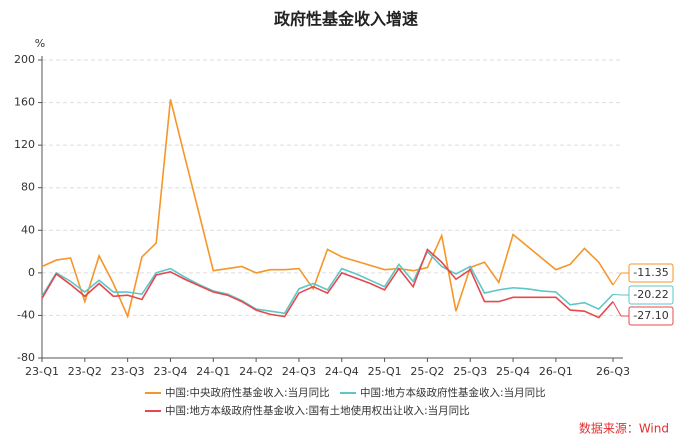 This screenshot has width=693, height=447. Describe the element at coordinates (85, 371) in the screenshot. I see `x-tick-label: 23-Q2` at that location.